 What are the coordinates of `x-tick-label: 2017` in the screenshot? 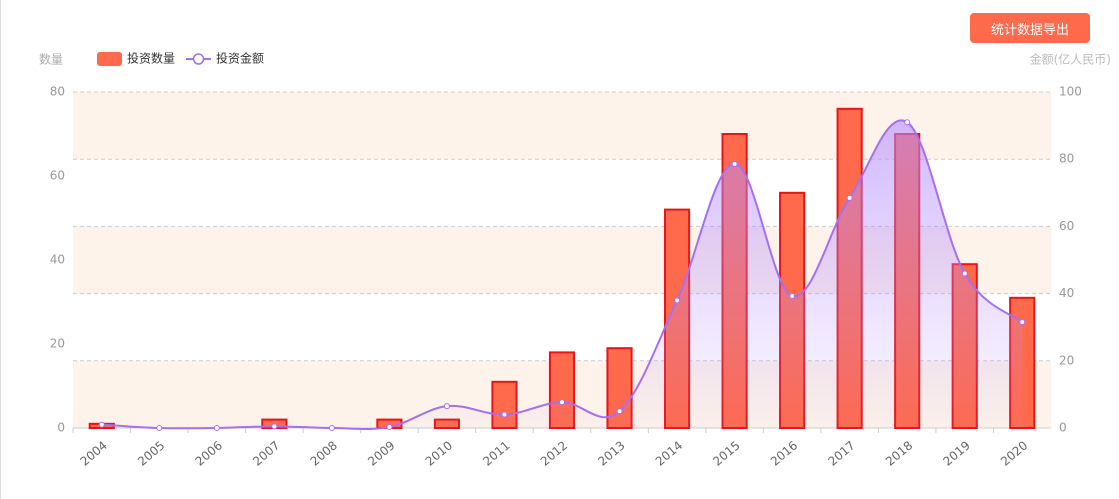 It's located at (841, 453).